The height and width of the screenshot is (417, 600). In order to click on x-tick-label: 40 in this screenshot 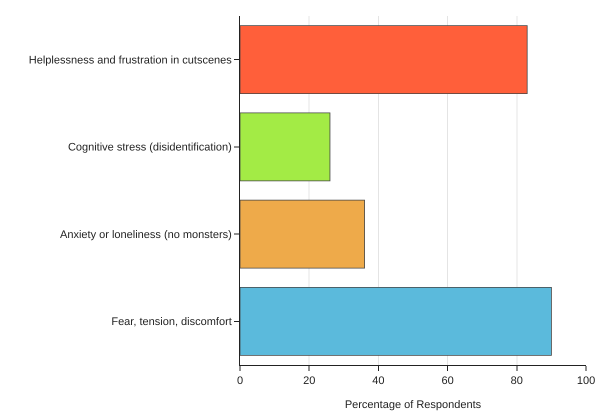, I will do `click(378, 381)`.